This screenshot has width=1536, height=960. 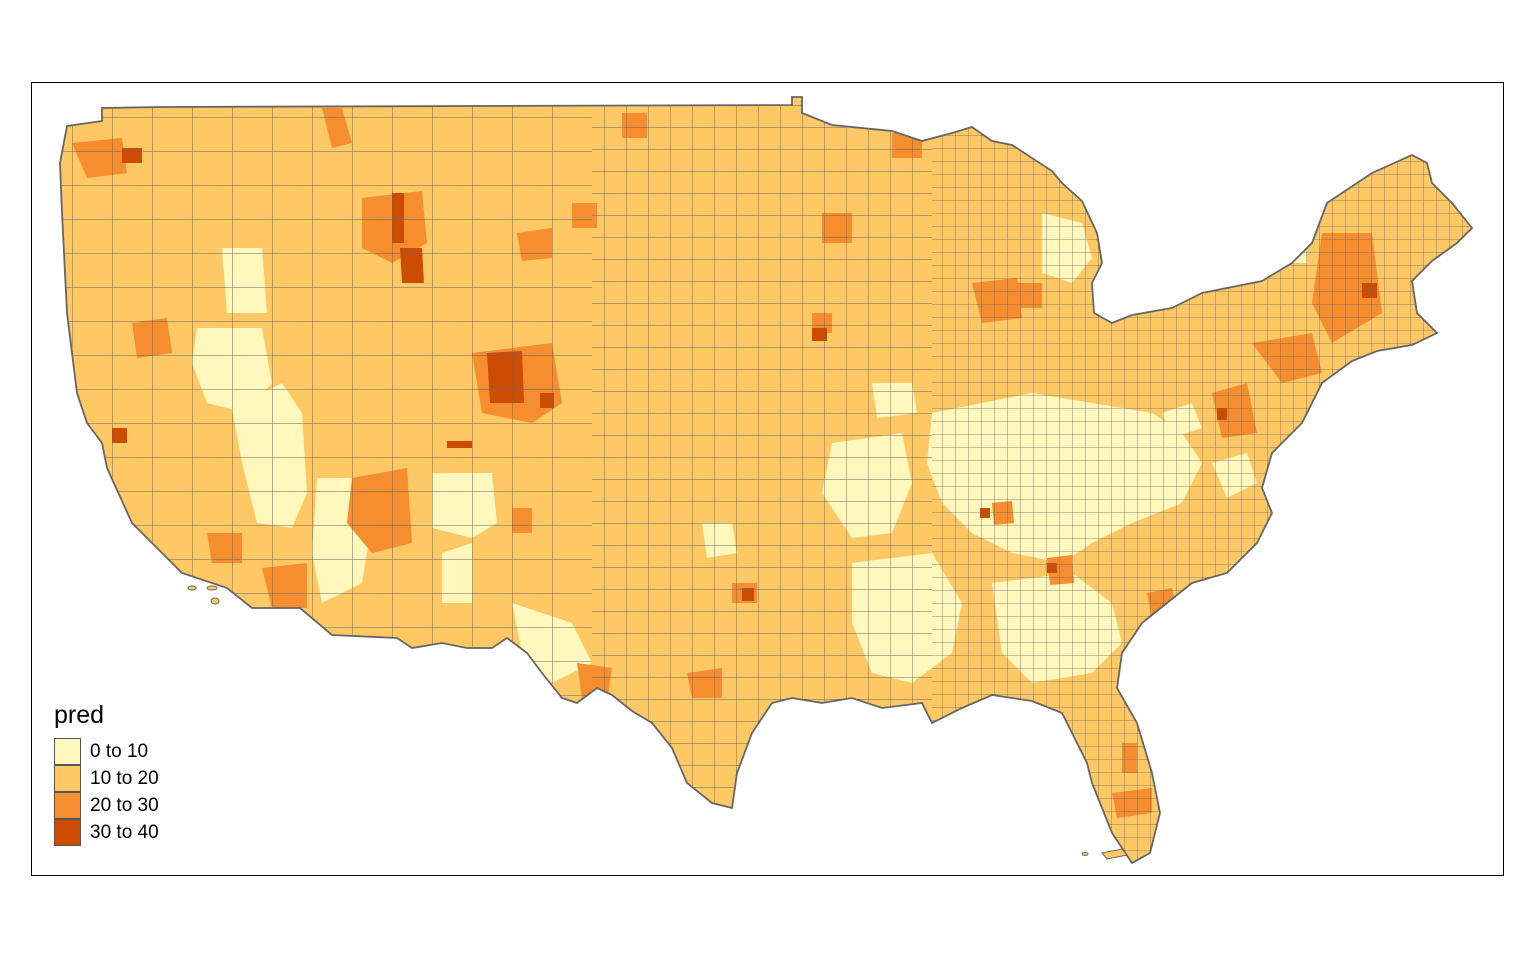 What do you see at coordinates (124, 832) in the screenshot?
I see `legend-label-30-40: 30 to 40` at bounding box center [124, 832].